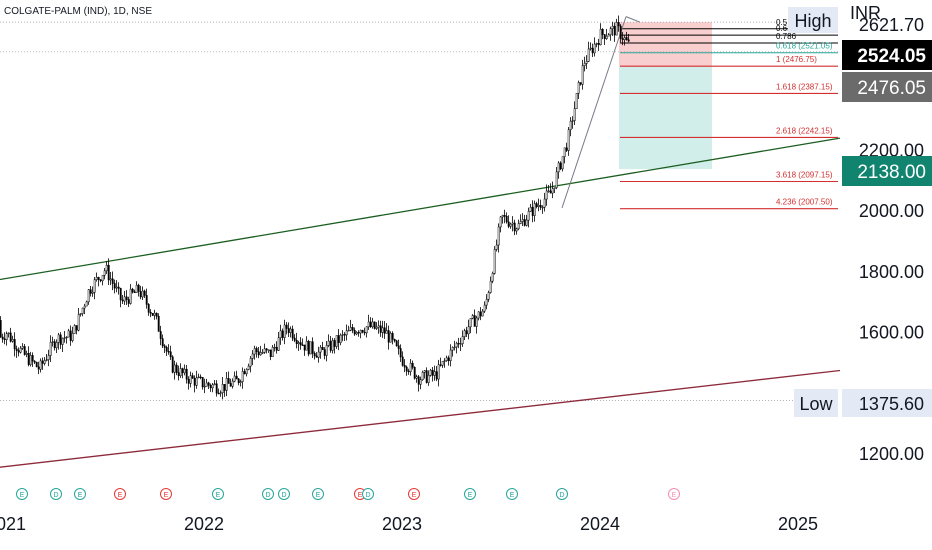 The width and height of the screenshot is (932, 550). Describe the element at coordinates (891, 88) in the screenshot. I see `fib-one-price-label: 2476.05` at that location.